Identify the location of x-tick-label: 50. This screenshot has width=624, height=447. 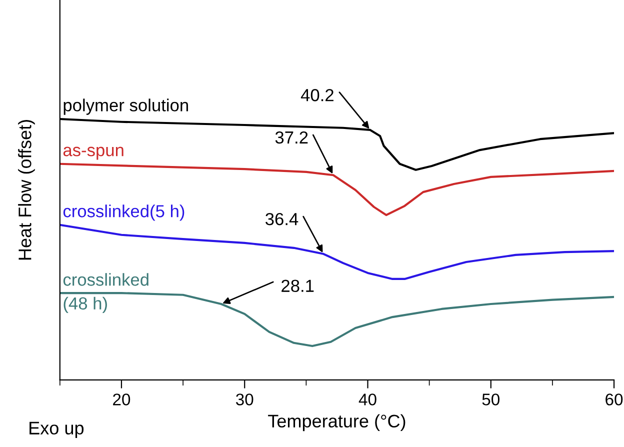
(491, 400).